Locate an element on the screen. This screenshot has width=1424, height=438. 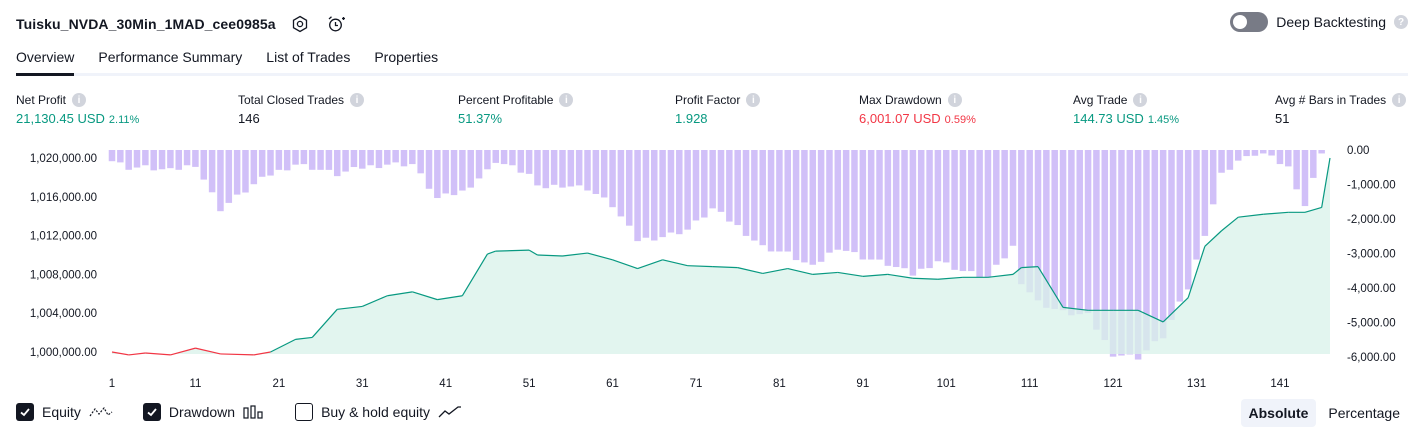
metric-label: Profit Factor is located at coordinates (707, 100).